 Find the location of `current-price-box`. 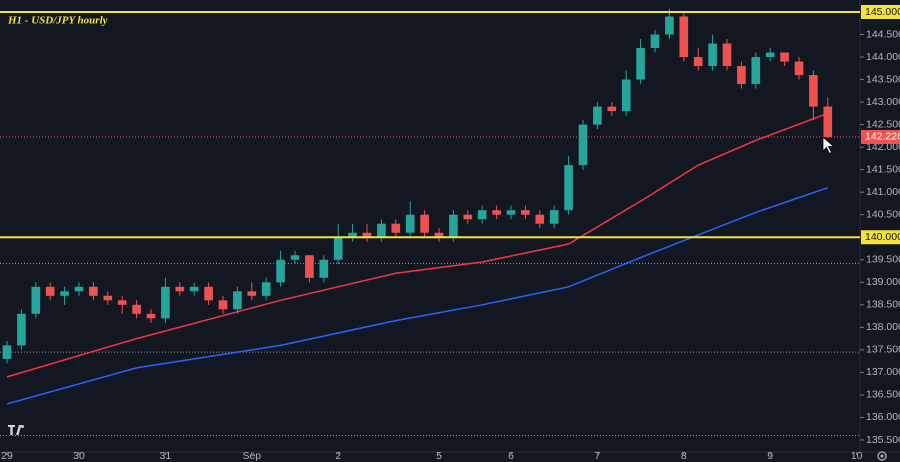

current-price-box is located at coordinates (880, 136).